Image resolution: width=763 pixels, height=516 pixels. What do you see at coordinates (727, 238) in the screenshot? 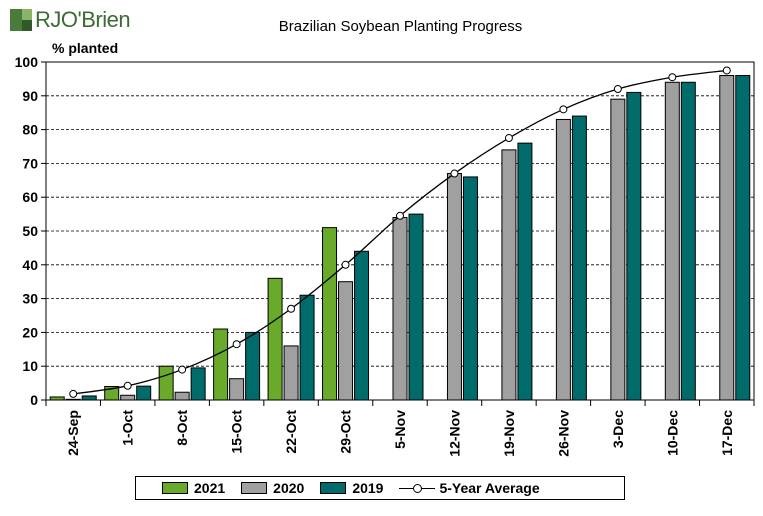
I see `bar-2020-17-Dec` at bounding box center [727, 238].